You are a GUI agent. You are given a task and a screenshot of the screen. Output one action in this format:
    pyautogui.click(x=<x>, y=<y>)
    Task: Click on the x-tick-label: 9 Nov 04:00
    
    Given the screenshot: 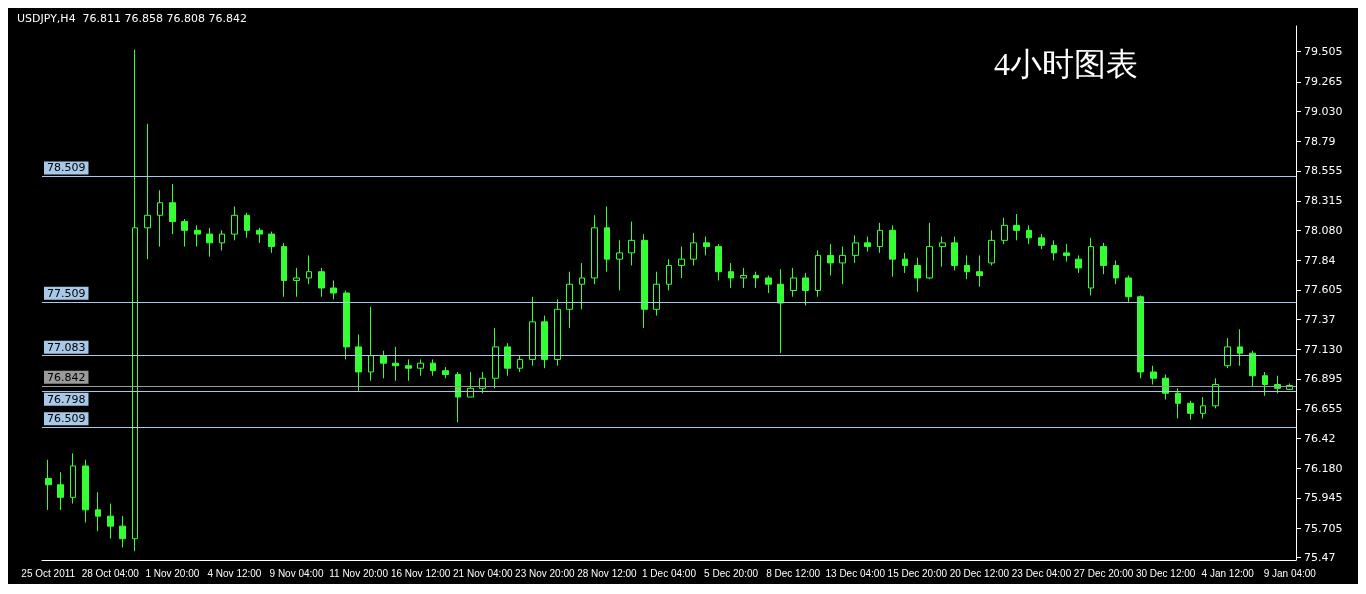 What is the action you would take?
    pyautogui.click(x=296, y=573)
    